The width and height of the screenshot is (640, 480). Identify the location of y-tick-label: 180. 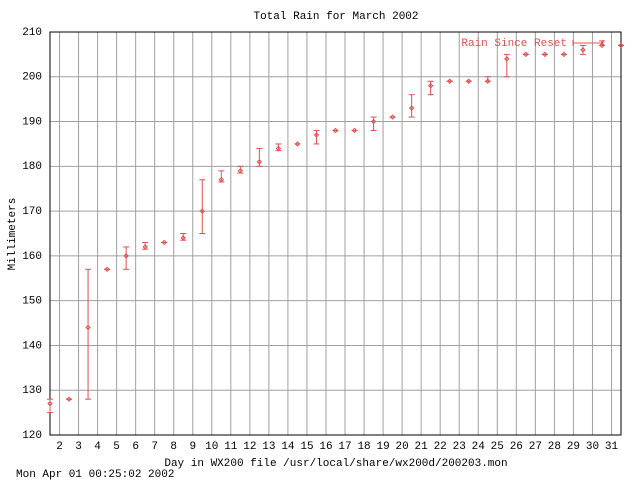
(32, 167).